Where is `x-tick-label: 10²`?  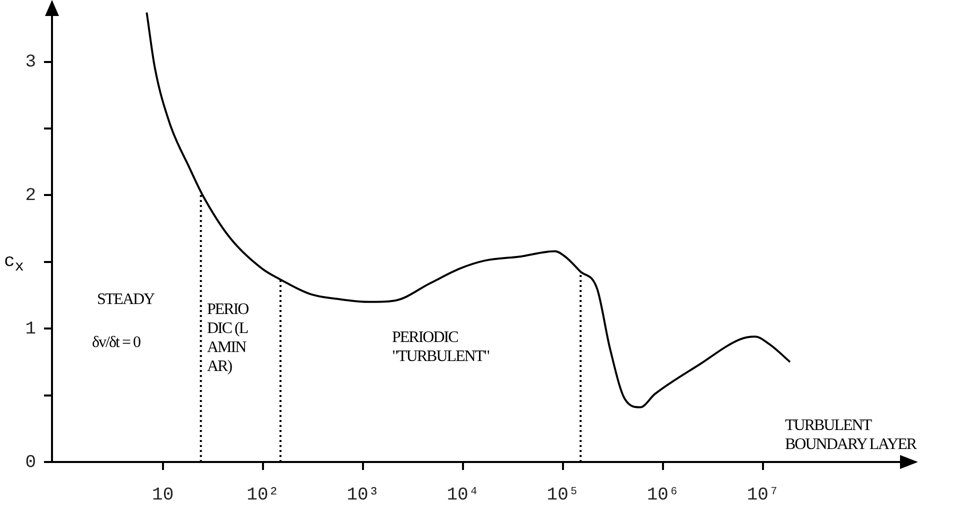 x-tick-label: 10² is located at coordinates (263, 496).